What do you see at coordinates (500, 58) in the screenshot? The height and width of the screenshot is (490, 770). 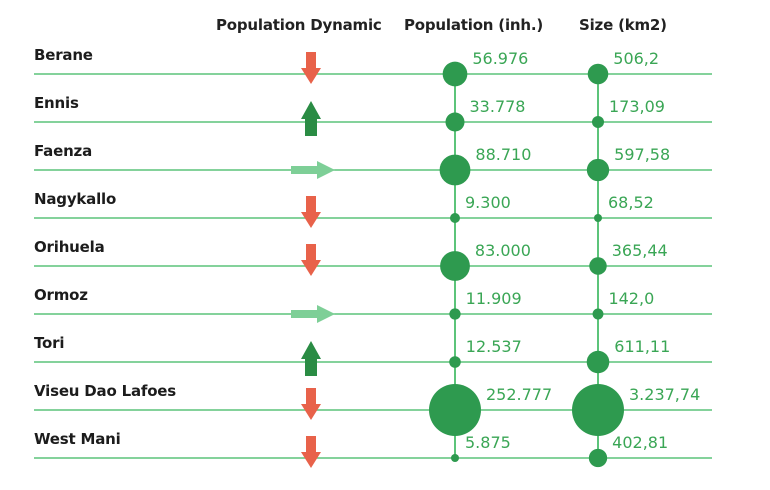 I see `population-value-label: 56.976` at bounding box center [500, 58].